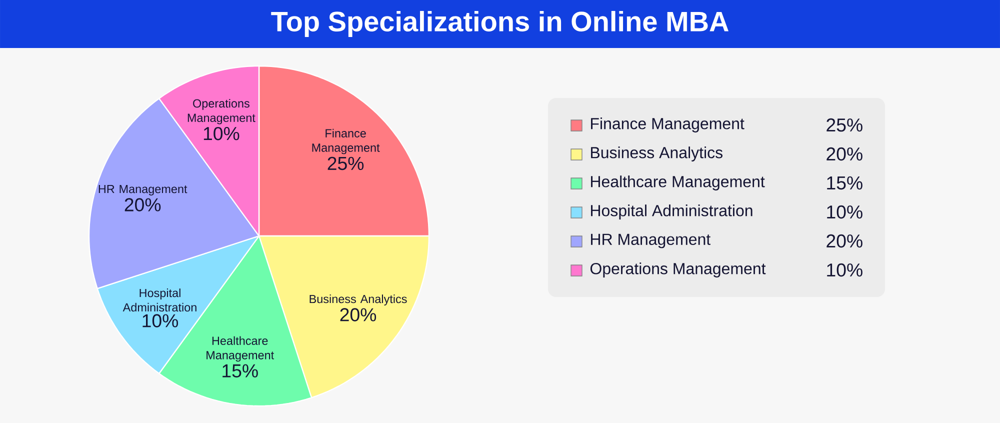  What do you see at coordinates (346, 163) in the screenshot?
I see `data-label: 25%` at bounding box center [346, 163].